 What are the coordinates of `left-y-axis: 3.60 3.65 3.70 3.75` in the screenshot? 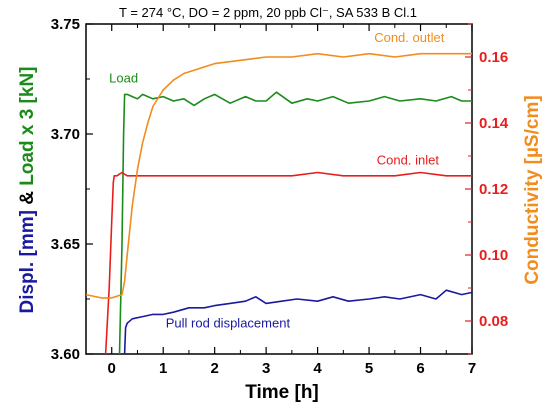 It's located at (72, 189).